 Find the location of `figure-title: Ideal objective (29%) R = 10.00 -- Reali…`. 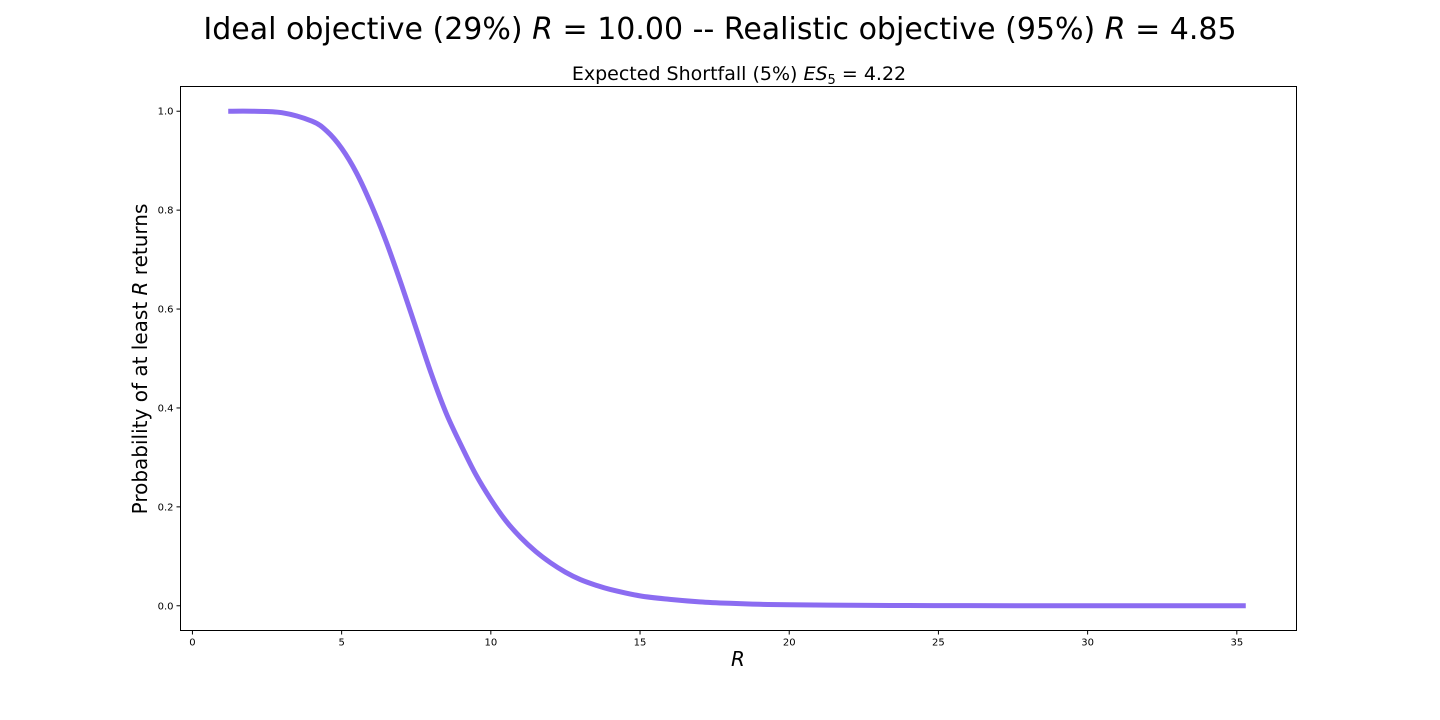

figure-title: Ideal objective (29%) R = 10.00 -- Reali… is located at coordinates (719, 29).